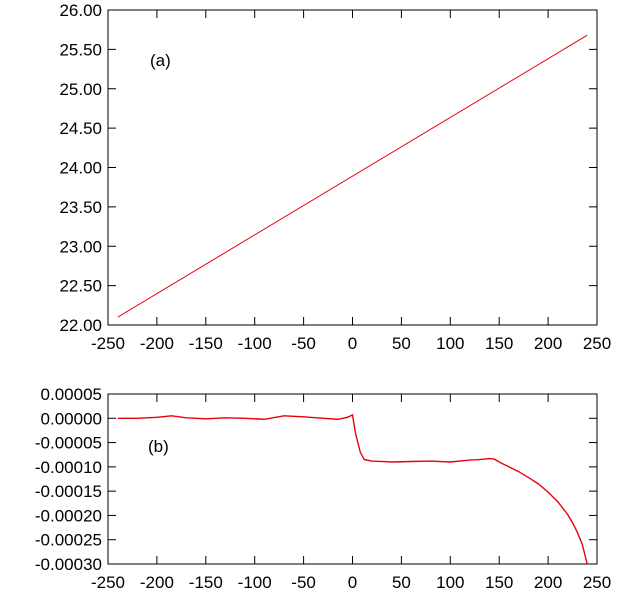 This screenshot has height=600, width=635. Describe the element at coordinates (80, 89) in the screenshot. I see `y-tick-label: 25.00` at that location.